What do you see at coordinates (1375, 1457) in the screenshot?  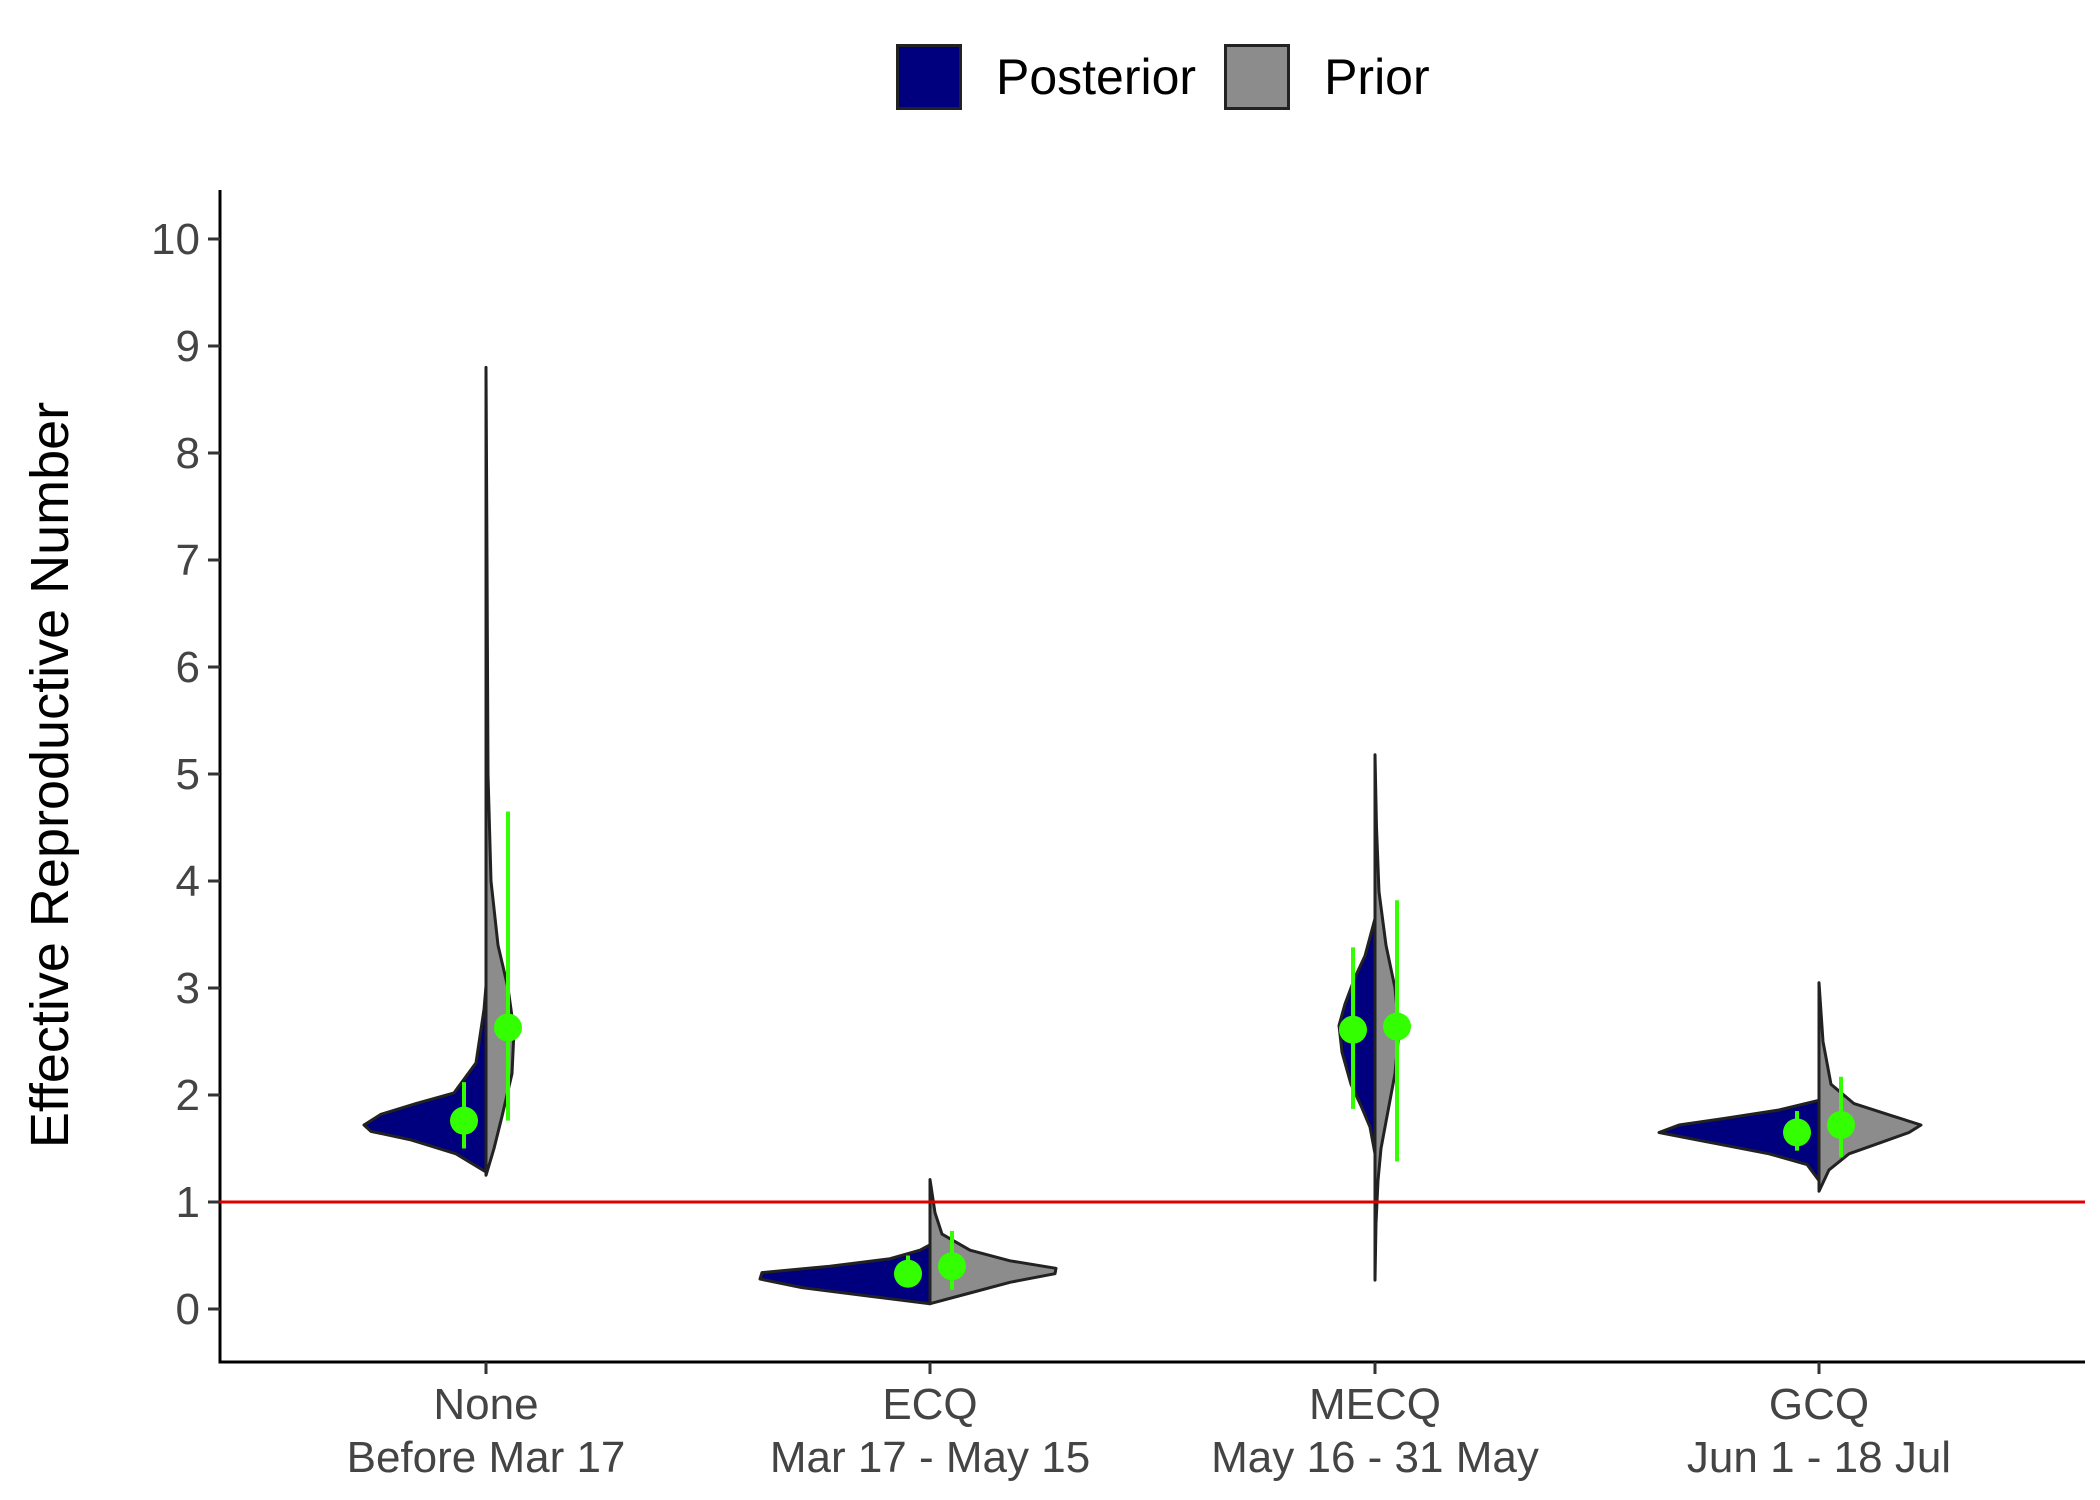 I see `x-tick-label-line2: May 16 - 31 May` at bounding box center [1375, 1457].